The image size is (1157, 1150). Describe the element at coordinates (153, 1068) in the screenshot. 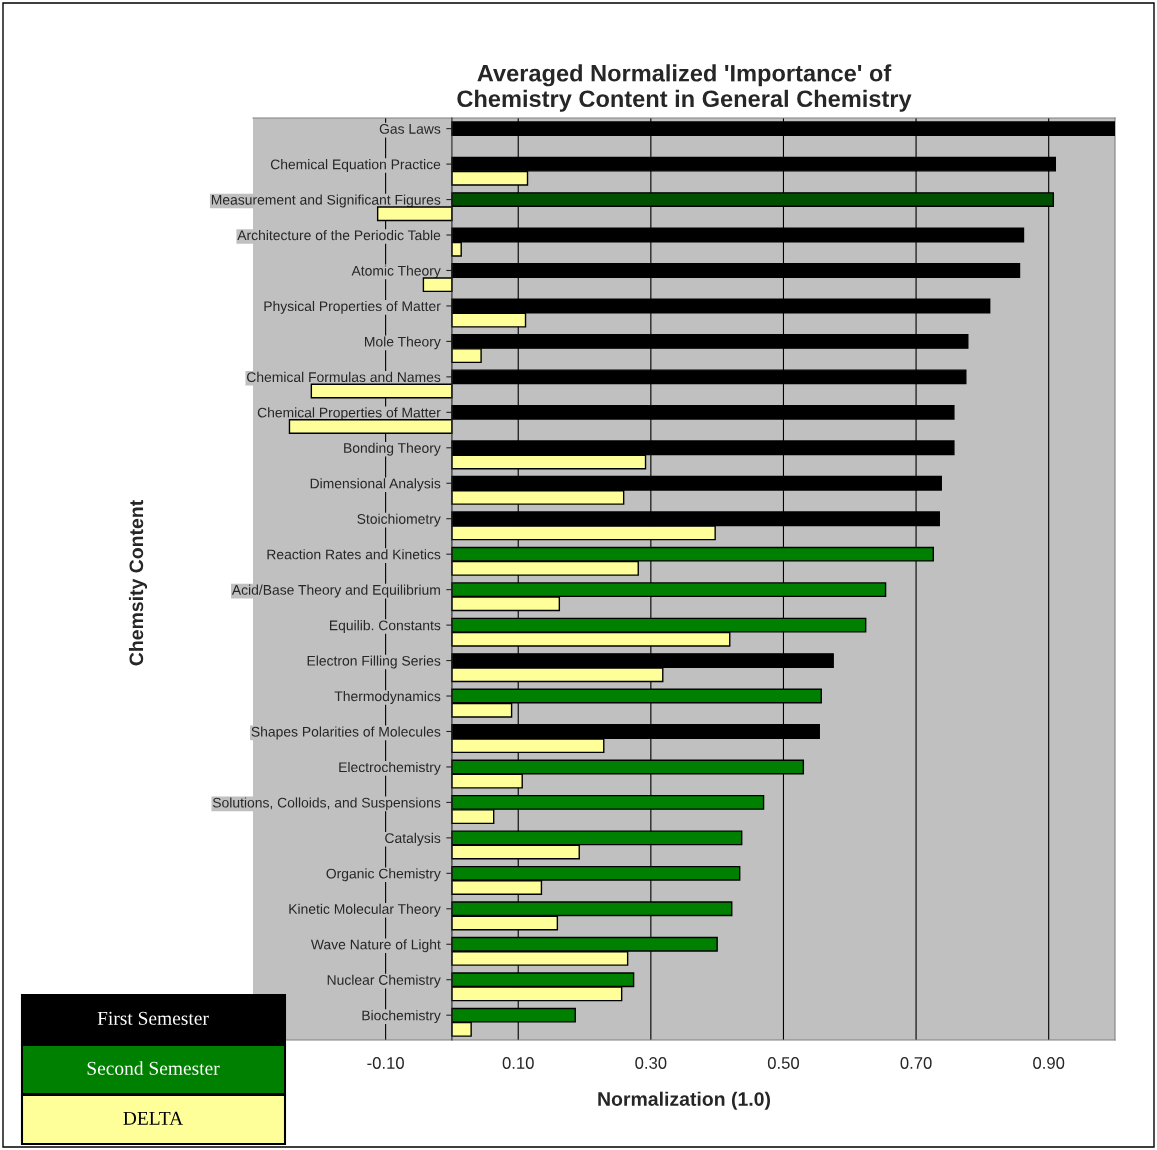

I see `text: Second Semester` at that location.